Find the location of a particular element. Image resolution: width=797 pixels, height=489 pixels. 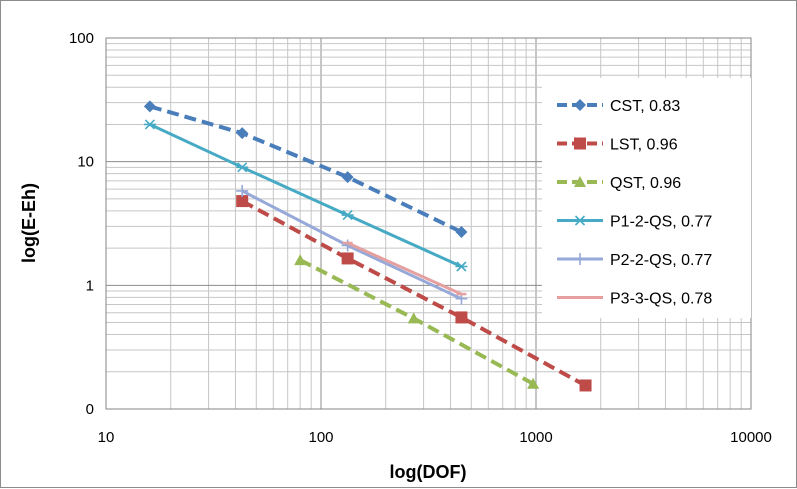

legend-background is located at coordinates (646, 198).